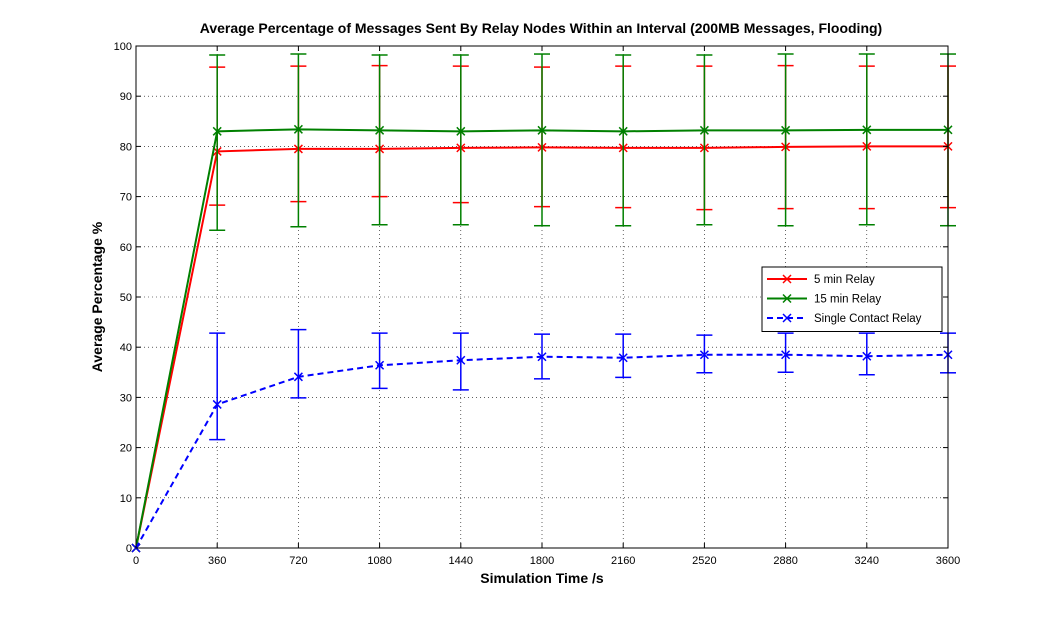 The height and width of the screenshot is (621, 1047). Describe the element at coordinates (868, 319) in the screenshot. I see `legend-label: Single Contact Relay` at that location.